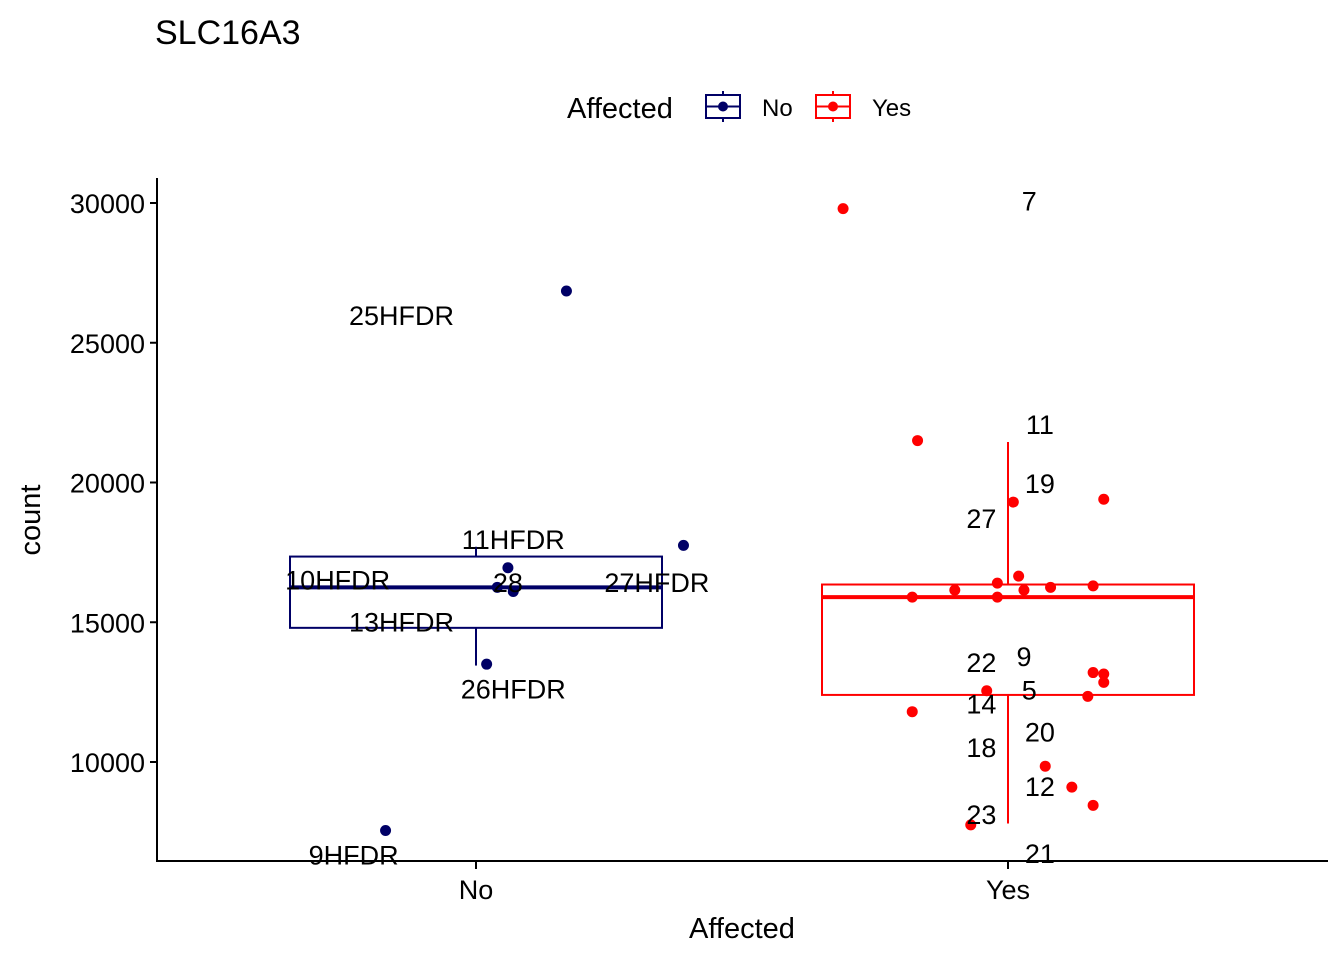  I want to click on point-label: 7, so click(1029, 202).